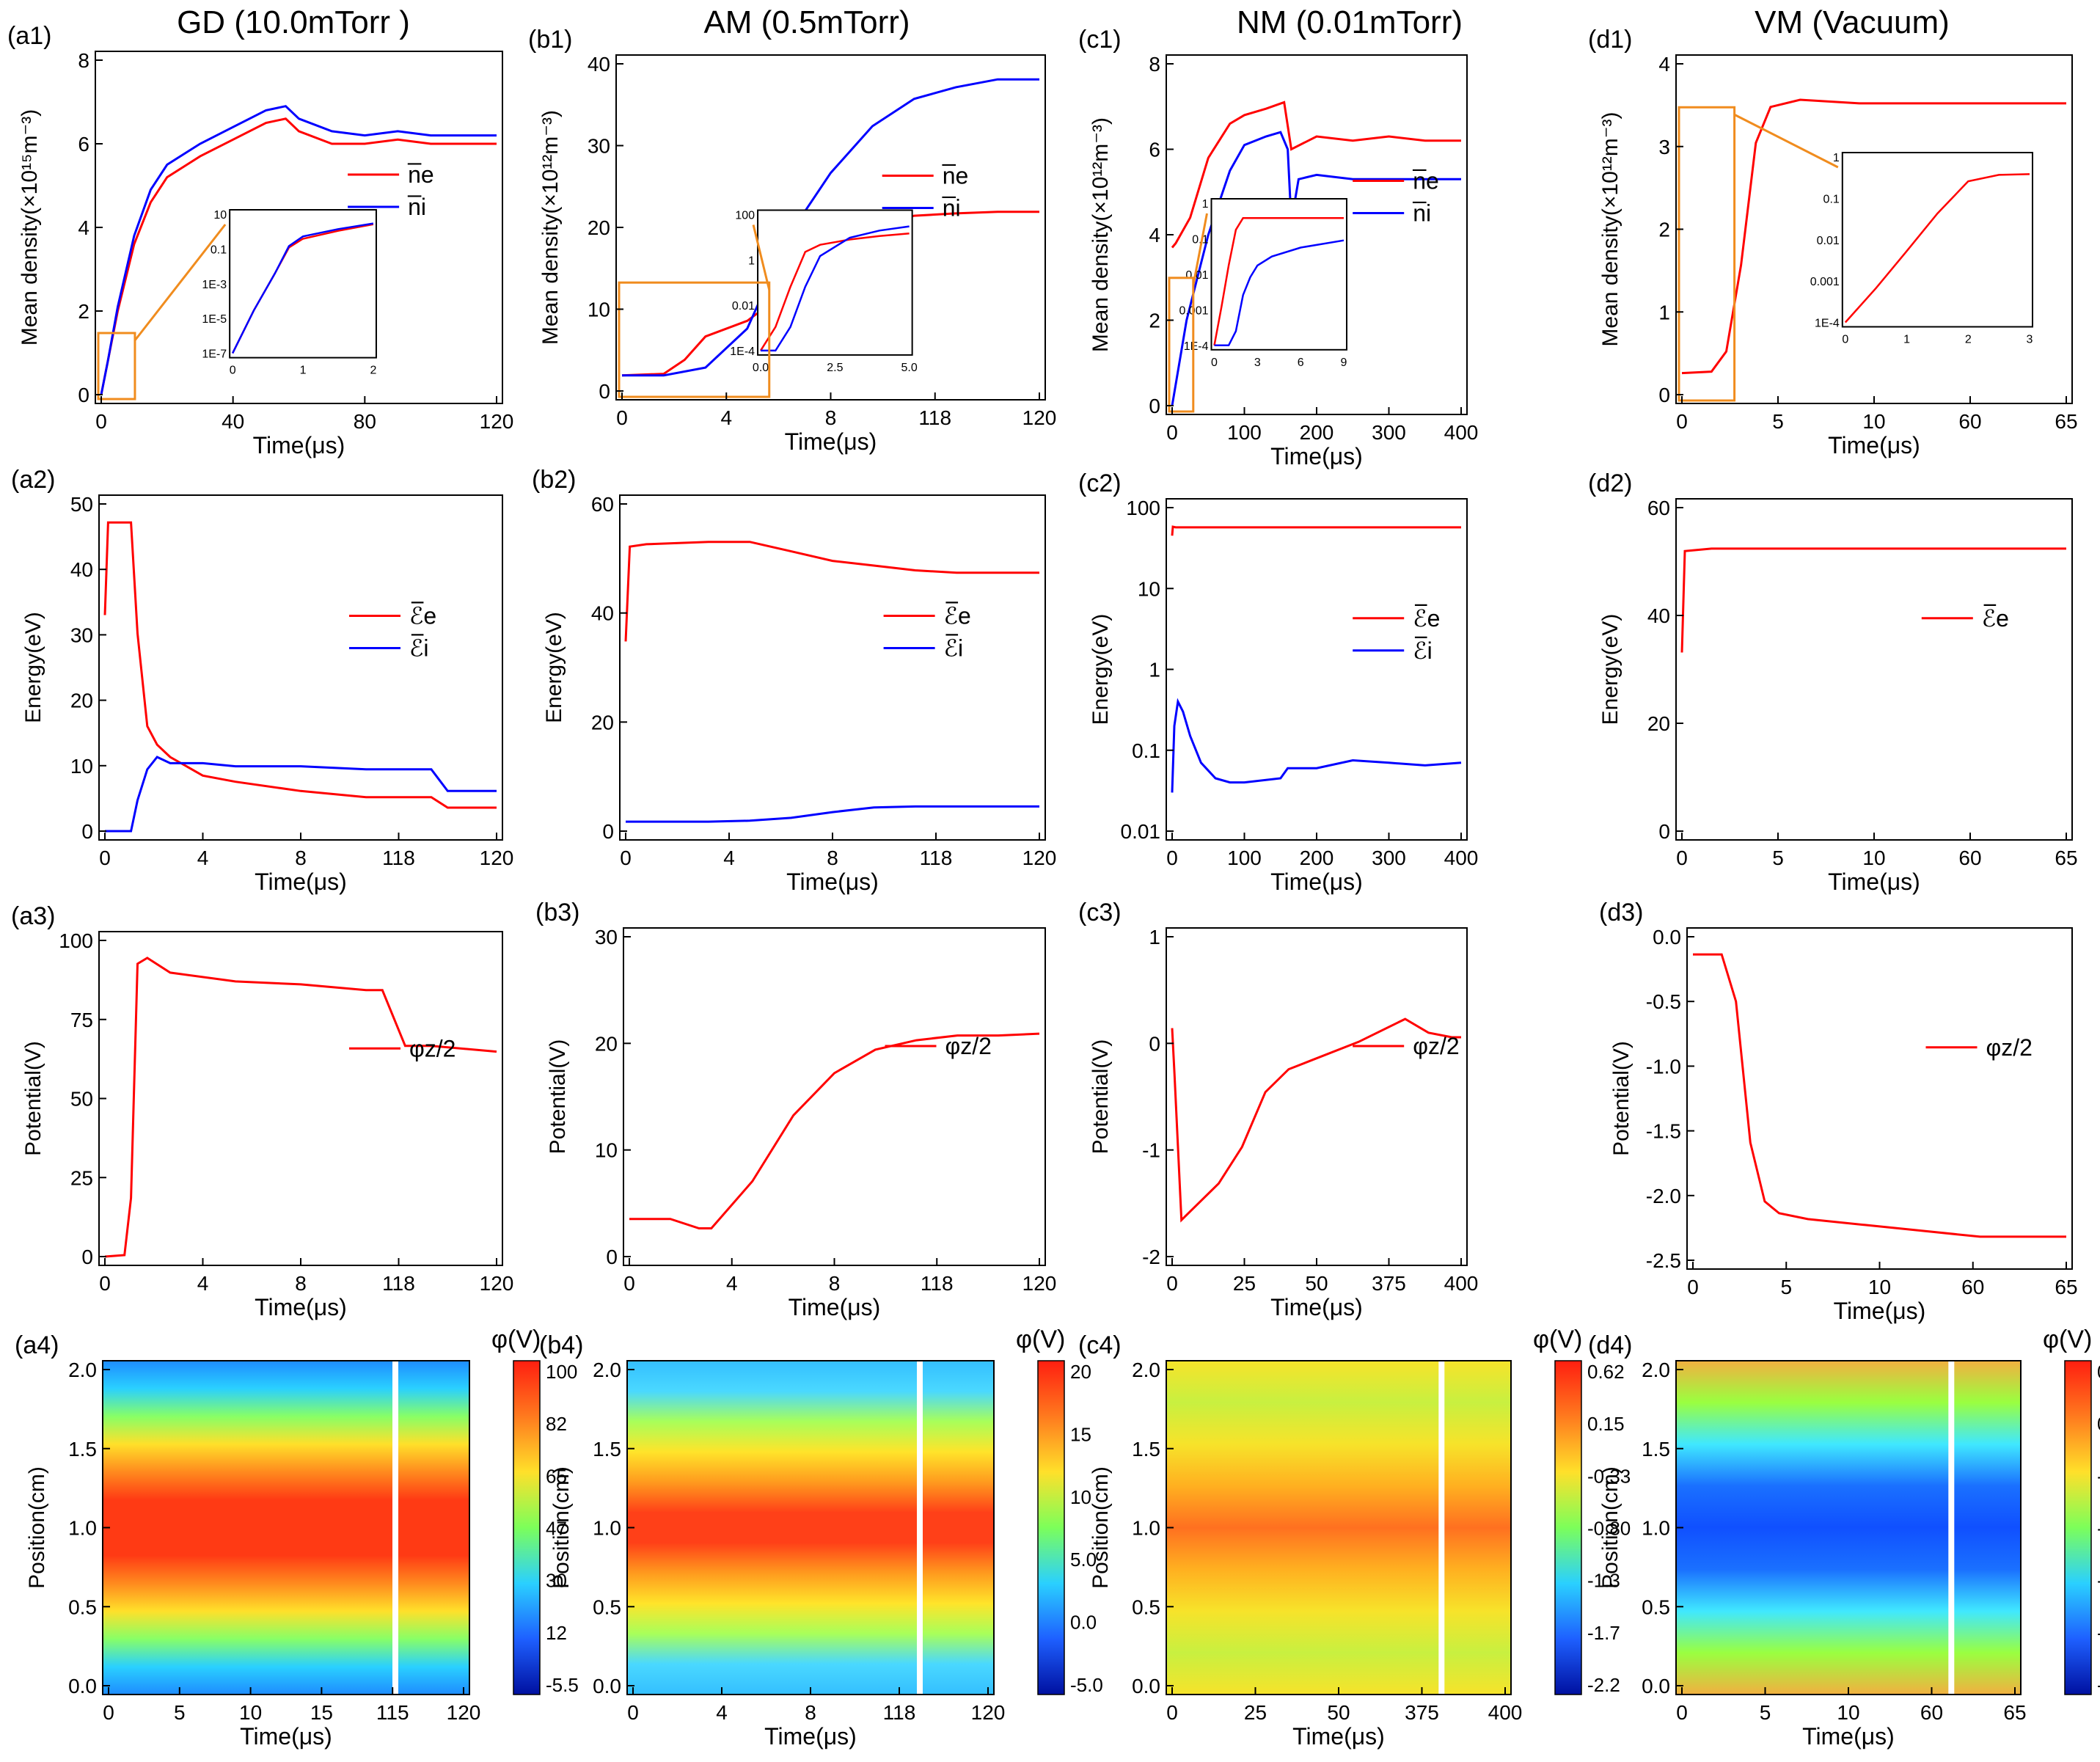 Image resolution: width=2100 pixels, height=1762 pixels. What do you see at coordinates (1664, 395) in the screenshot?
I see `ytick-label-d1-0: 0` at bounding box center [1664, 395].